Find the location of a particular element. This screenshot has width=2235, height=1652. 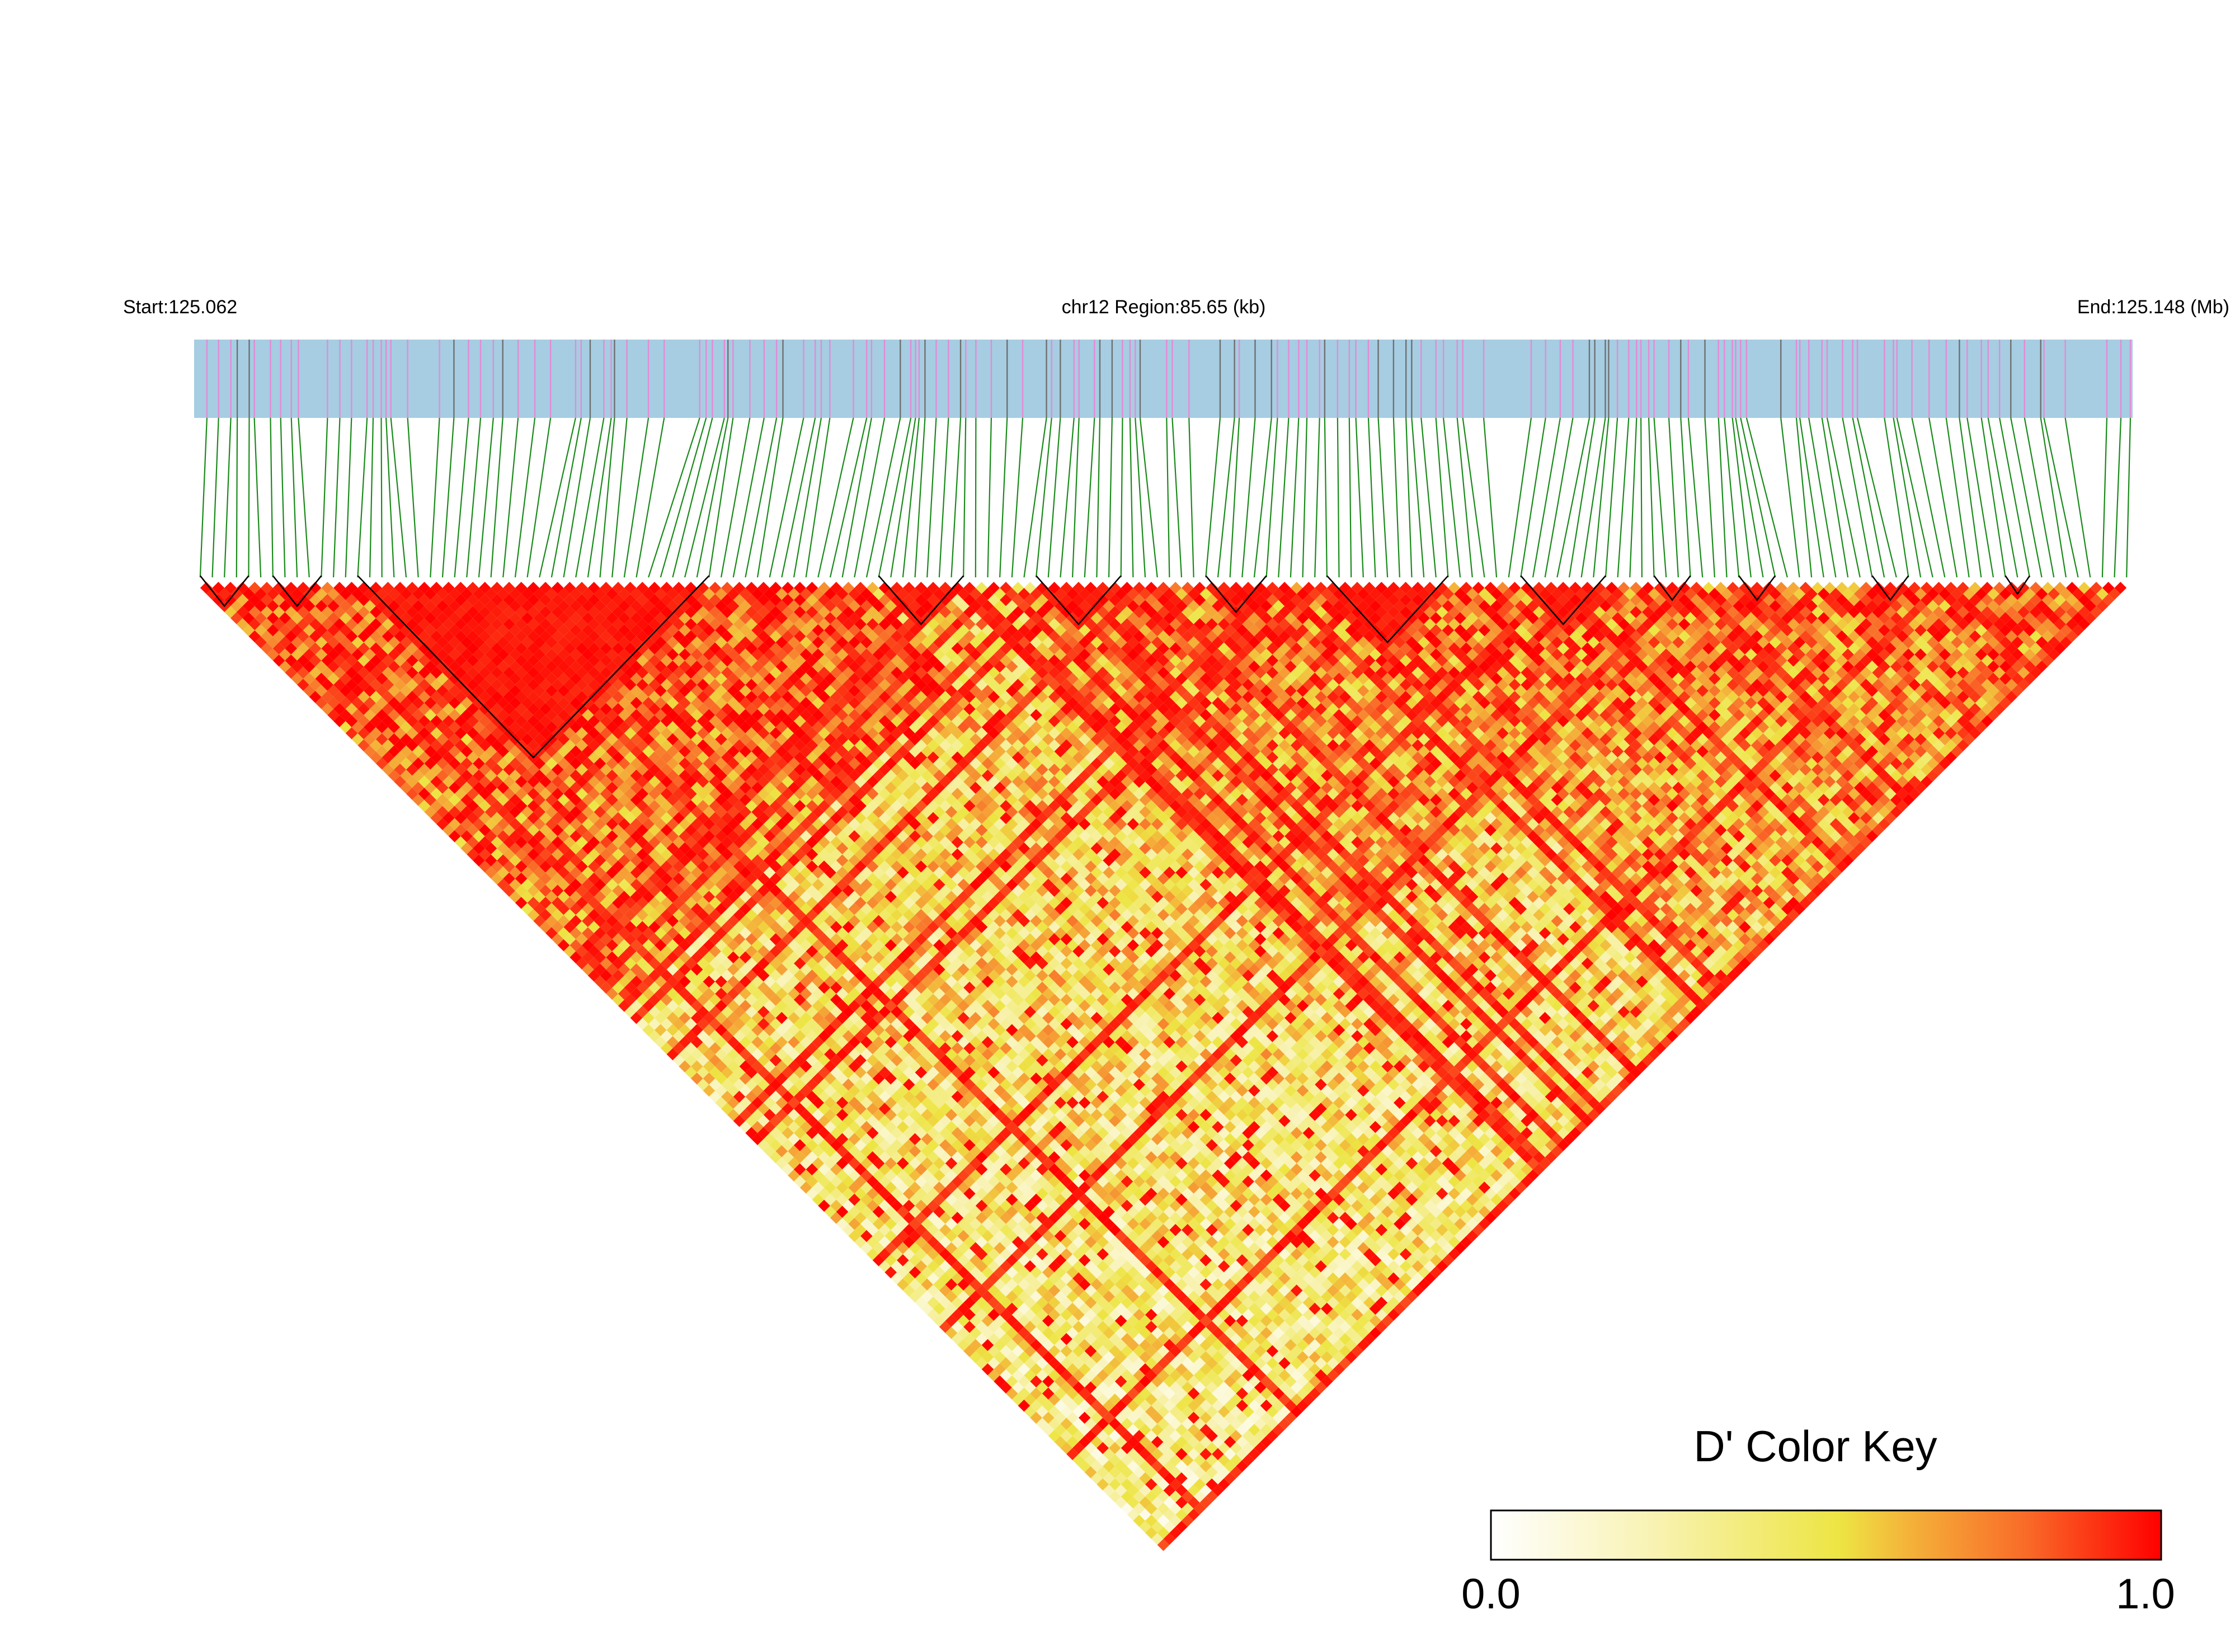

snp-track-background is located at coordinates (1163, 379).